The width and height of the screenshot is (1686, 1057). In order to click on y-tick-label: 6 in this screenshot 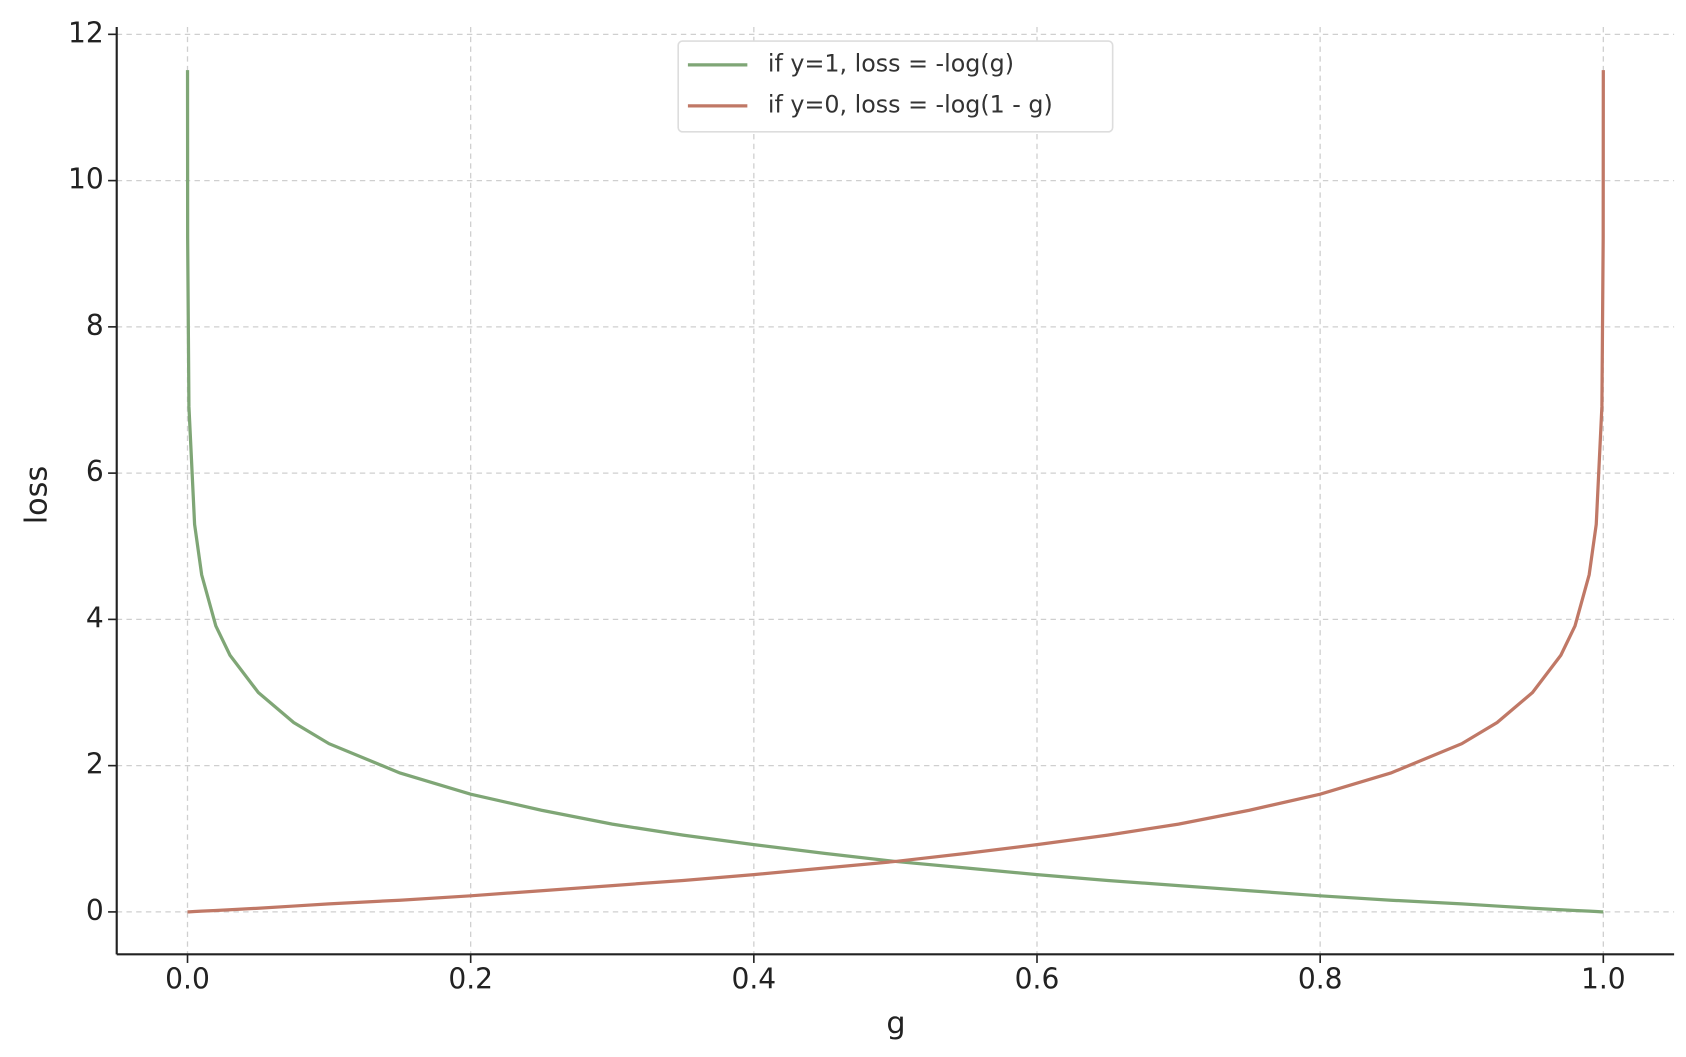, I will do `click(95, 471)`.